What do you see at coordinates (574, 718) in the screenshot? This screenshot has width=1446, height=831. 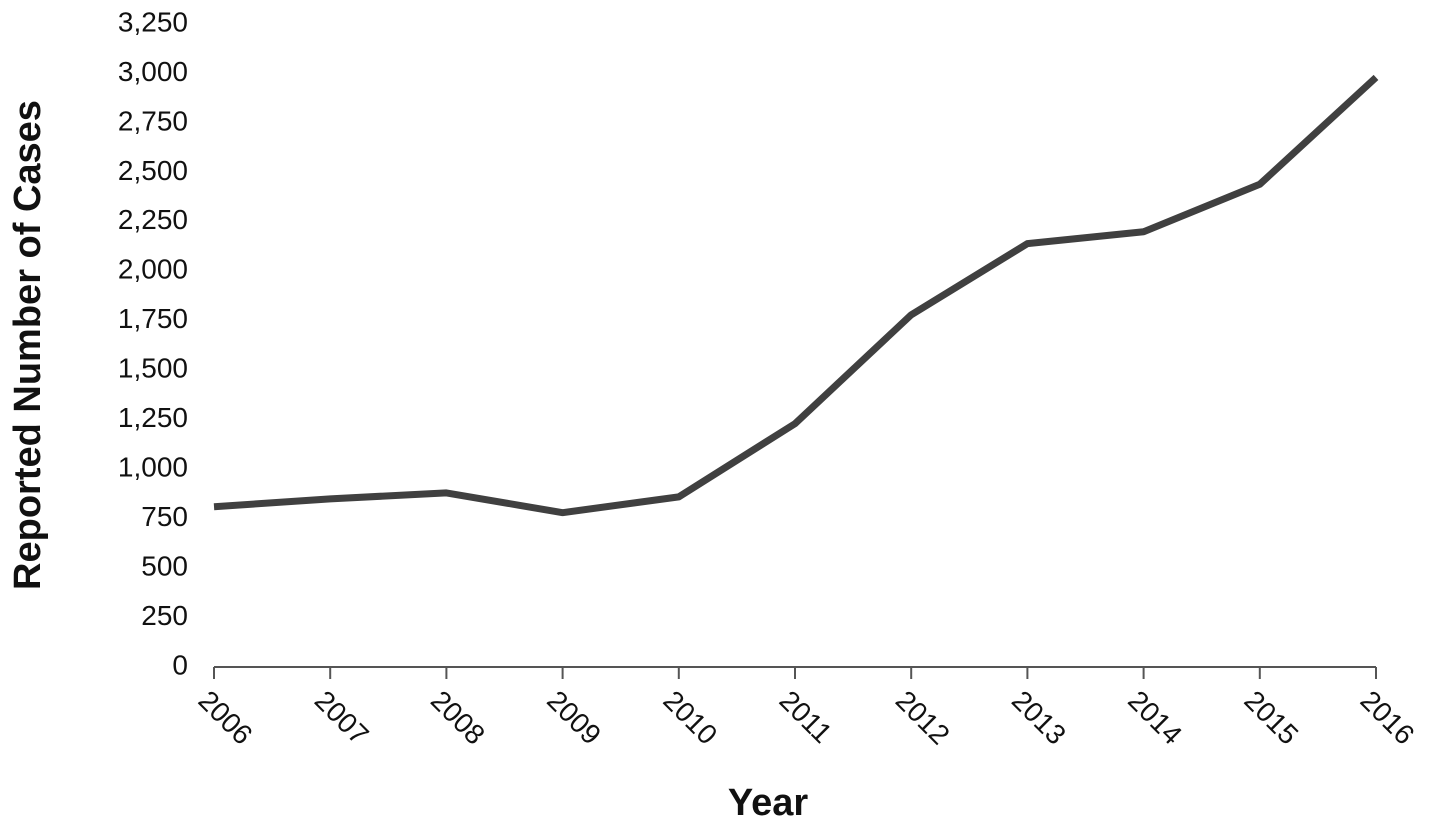 I see `x-tick-label: 2009` at bounding box center [574, 718].